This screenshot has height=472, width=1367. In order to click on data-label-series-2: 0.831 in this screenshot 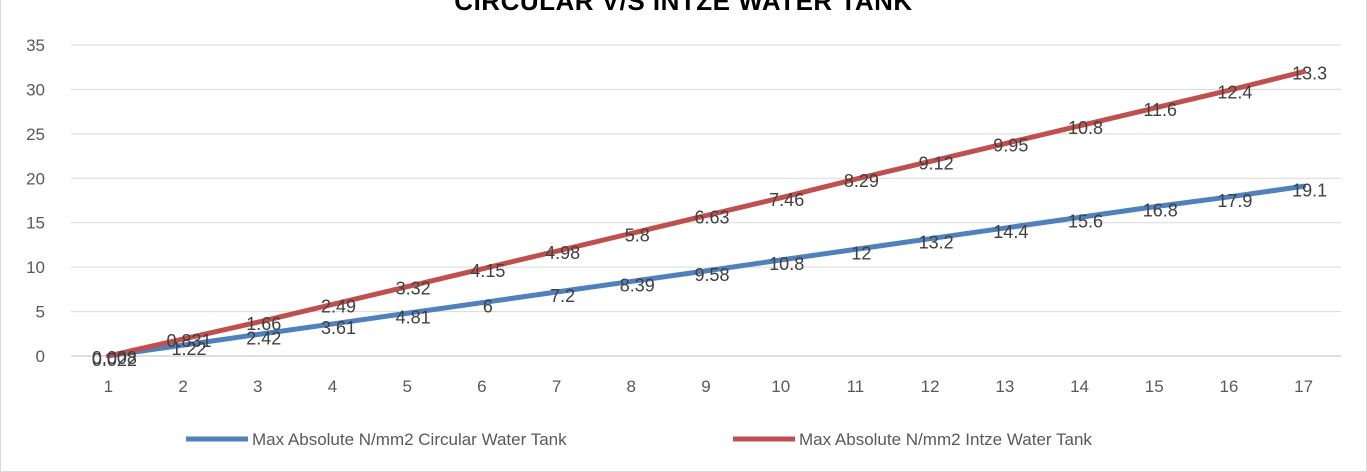, I will do `click(189, 341)`.